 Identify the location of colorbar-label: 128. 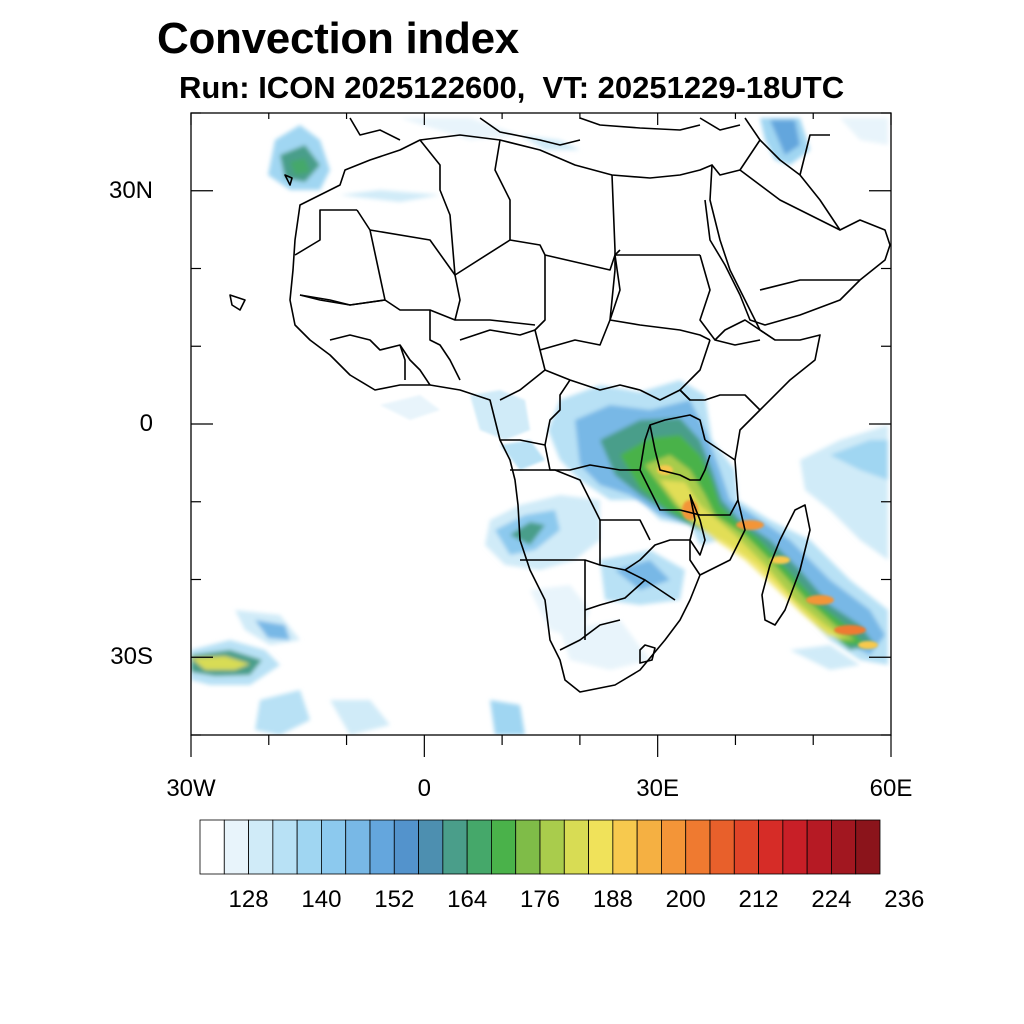
(248, 899).